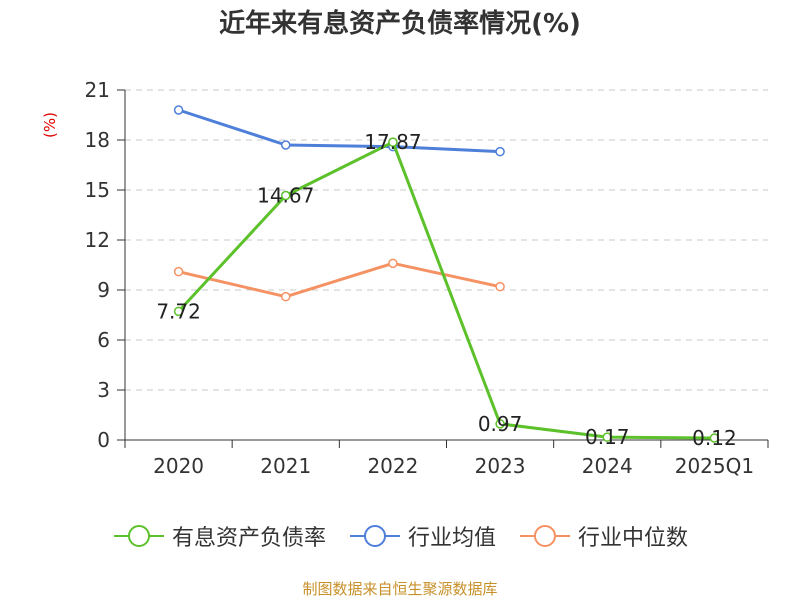 Image resolution: width=800 pixels, height=600 pixels. I want to click on y-tick-label: 3, so click(103, 390).